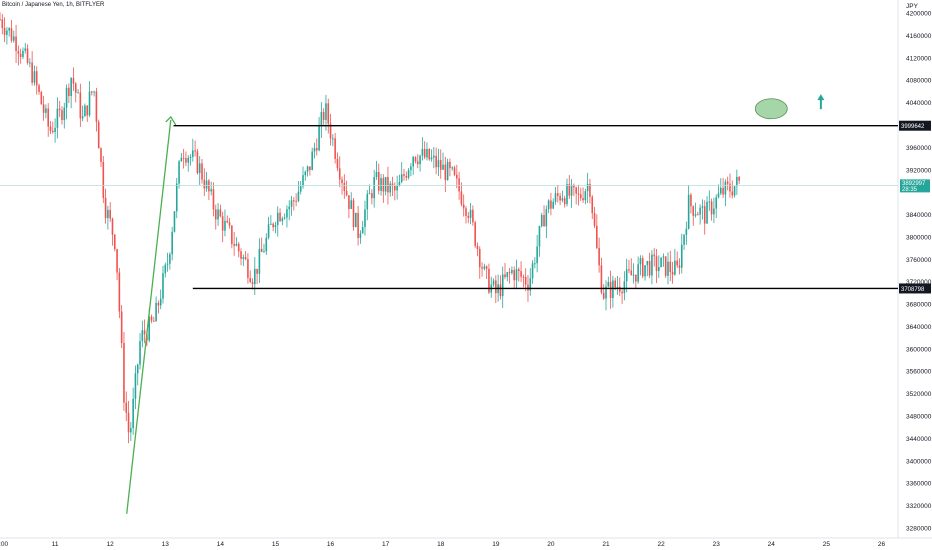  I want to click on countdown-label: 28:35, so click(910, 190).